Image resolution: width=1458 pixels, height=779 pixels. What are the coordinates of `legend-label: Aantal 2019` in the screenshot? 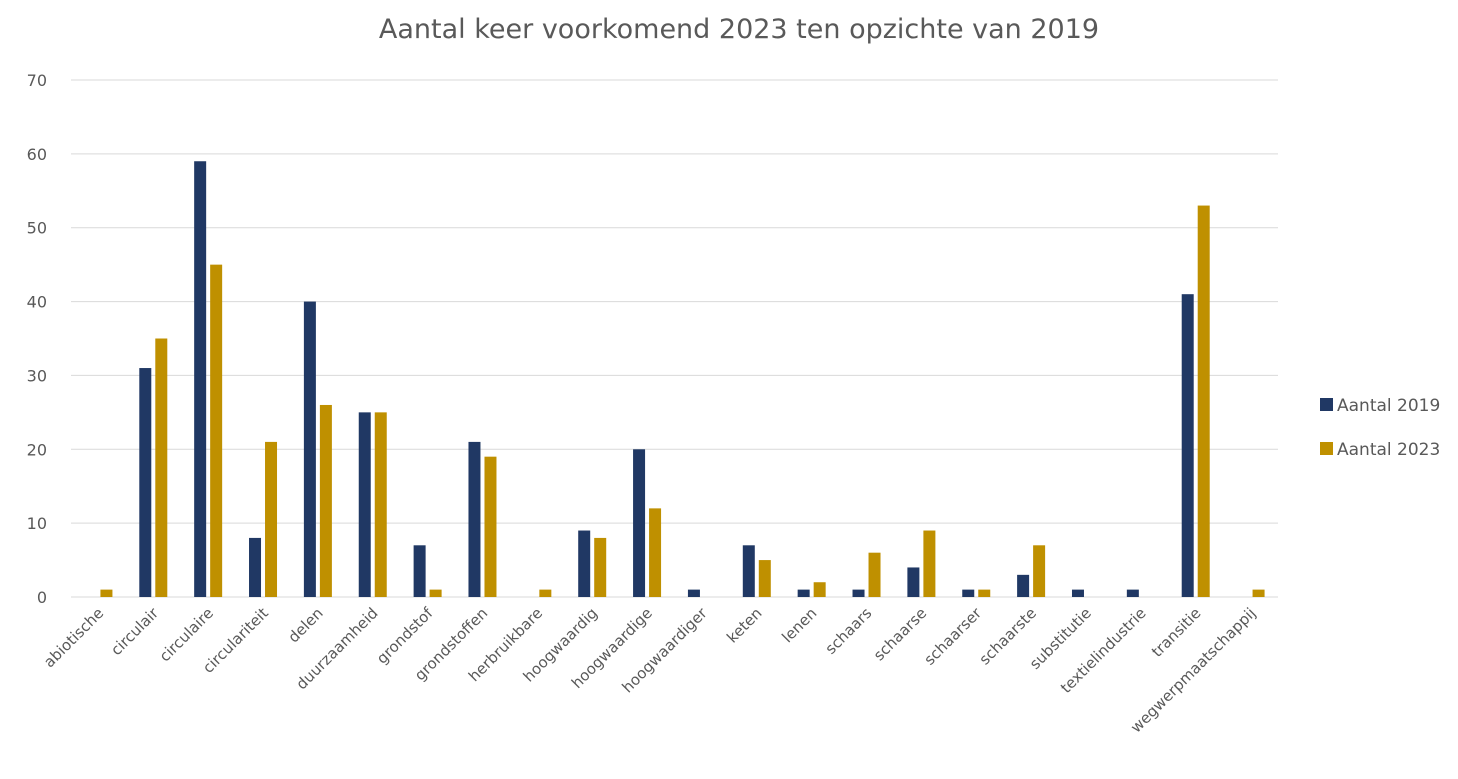 It's located at (1388, 406).